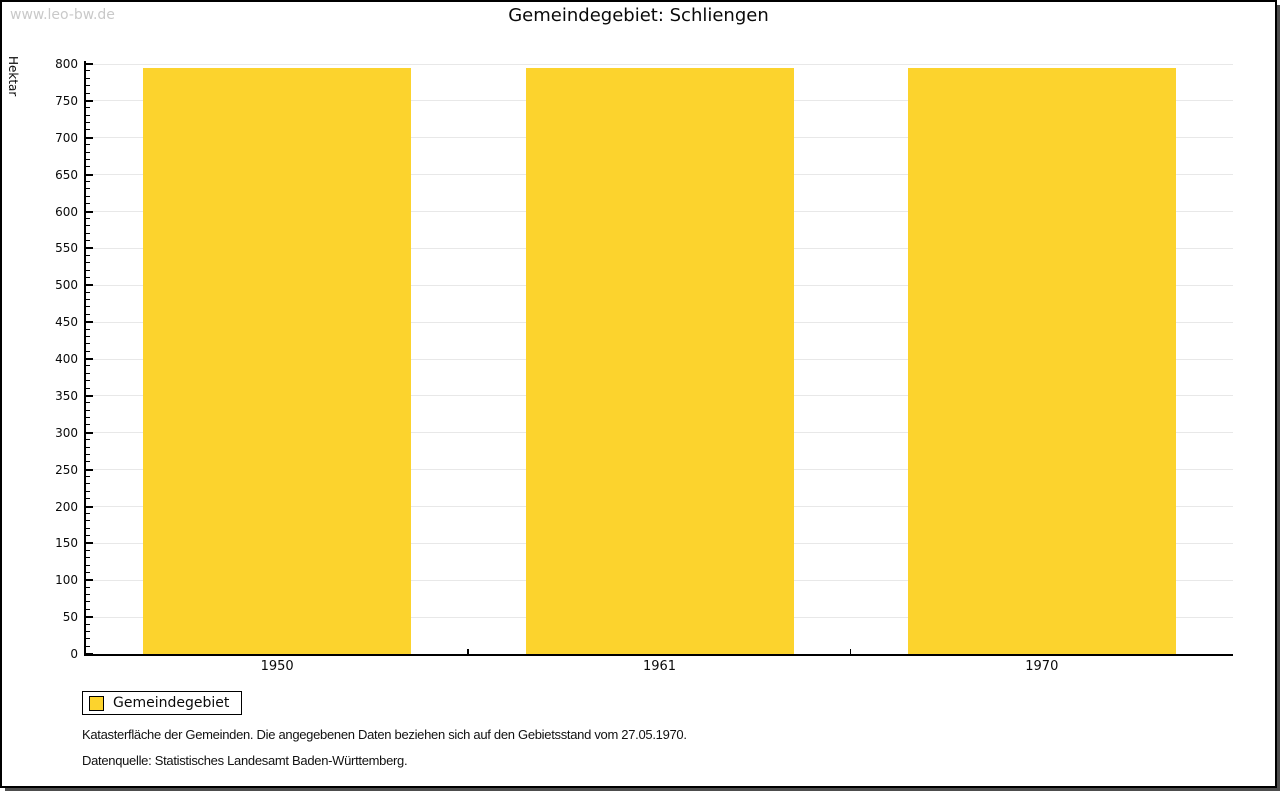 This screenshot has height=791, width=1280. What do you see at coordinates (277, 666) in the screenshot?
I see `x-tick-label: 1950` at bounding box center [277, 666].